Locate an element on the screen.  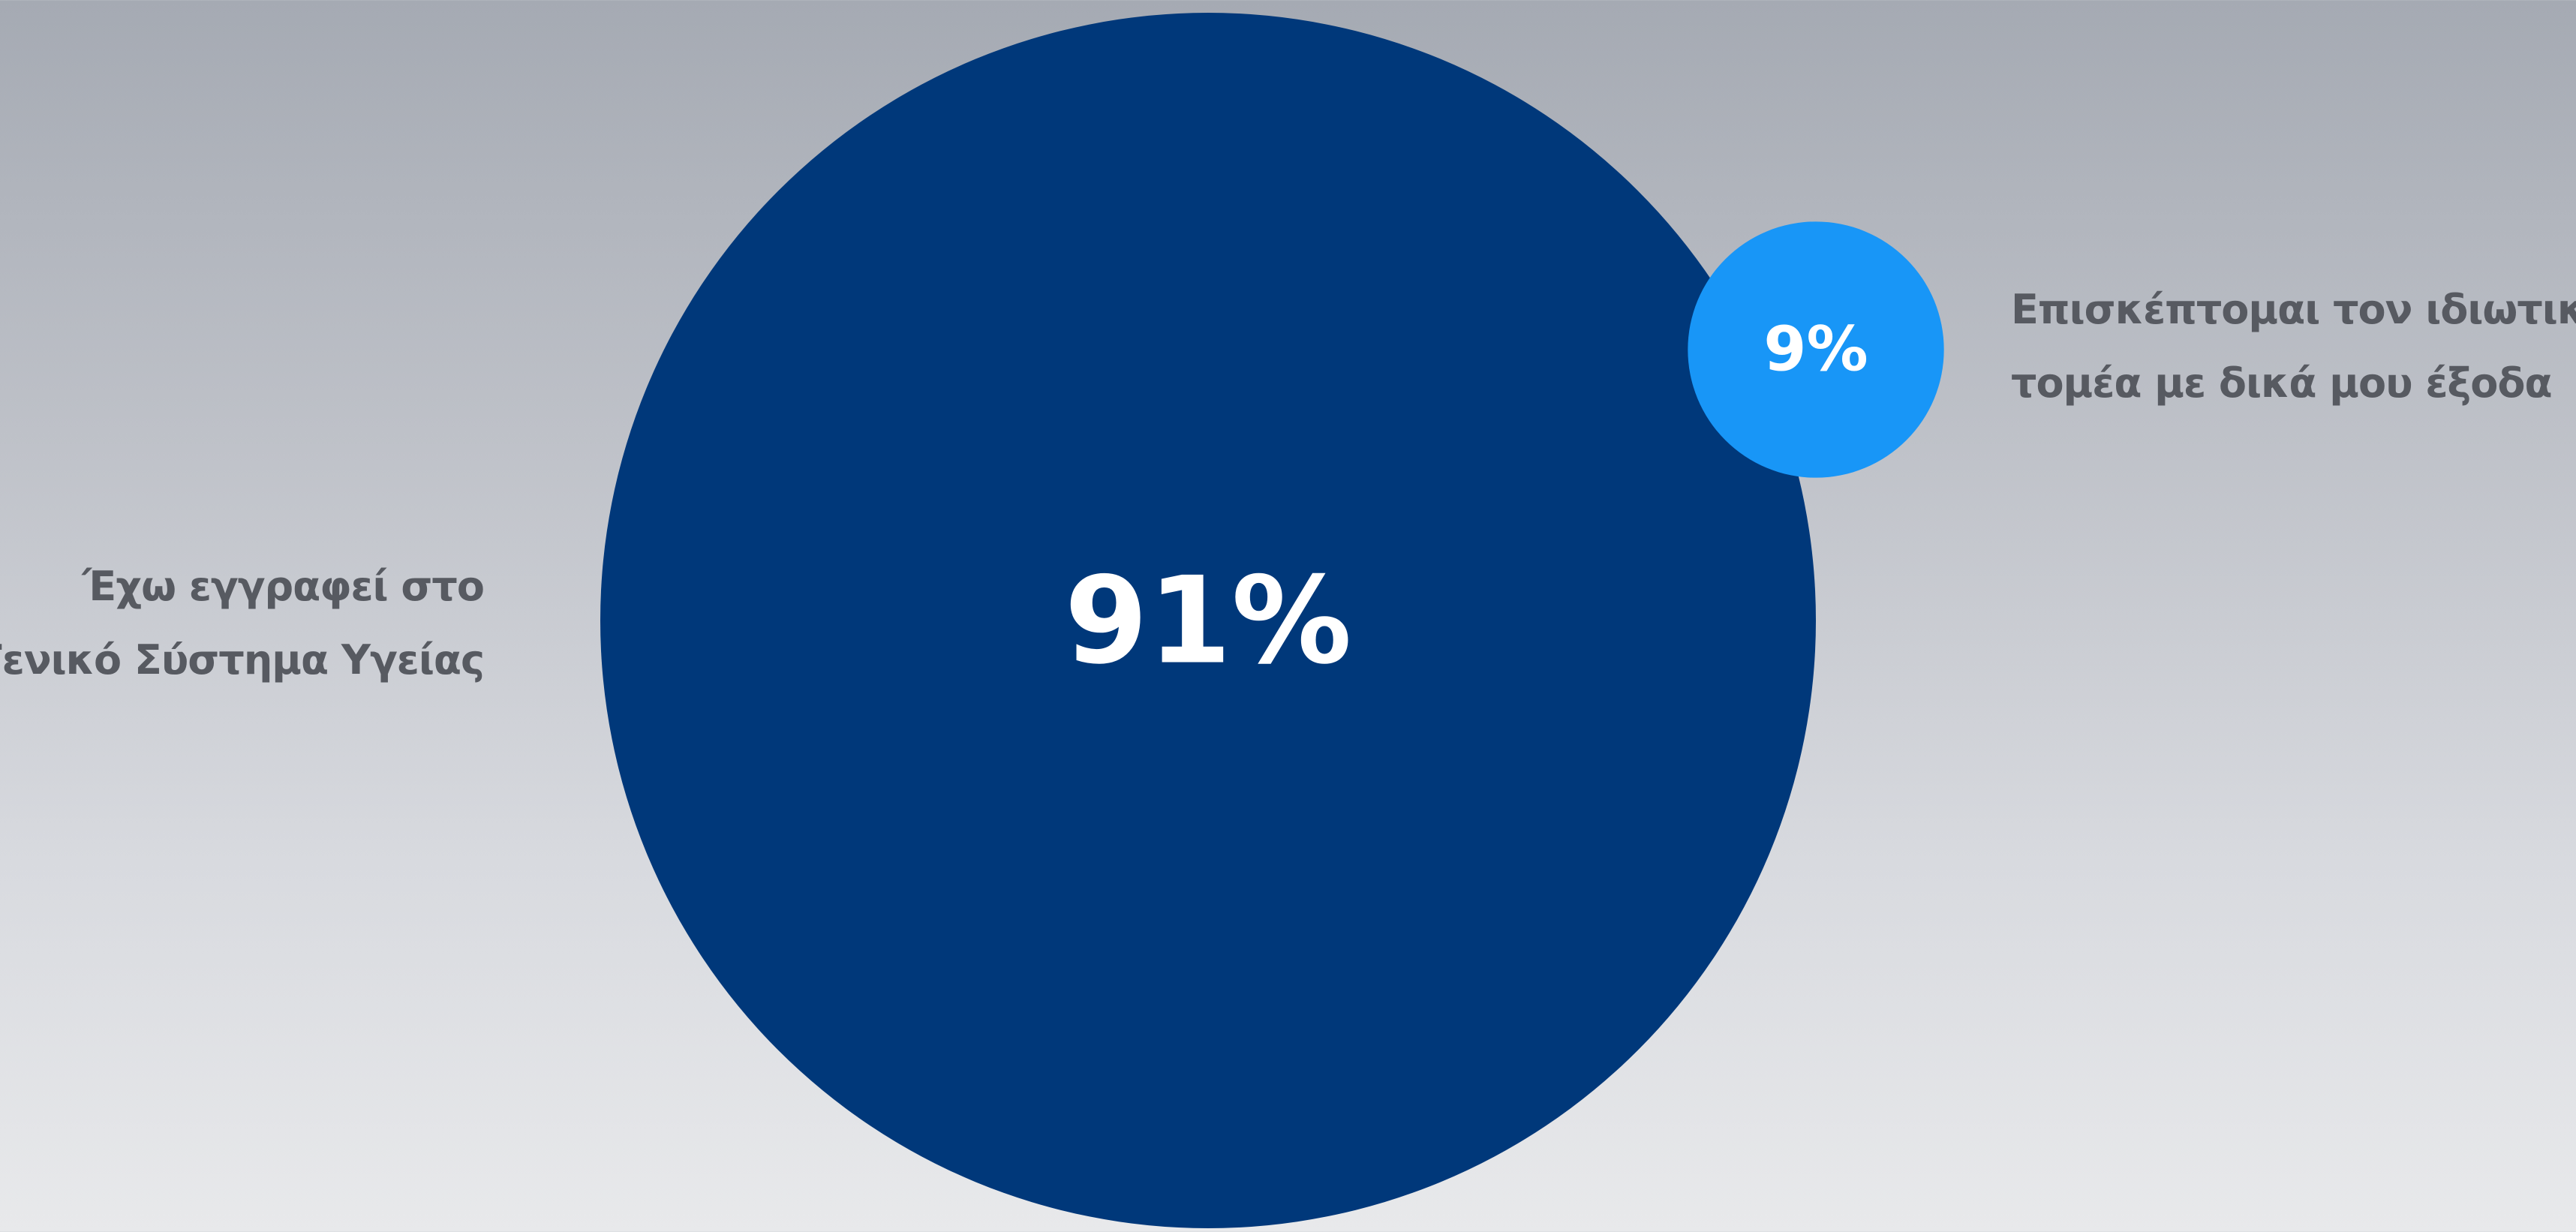
category-label-line: τομέα με δικά μου έξοδα is located at coordinates (2282, 383).